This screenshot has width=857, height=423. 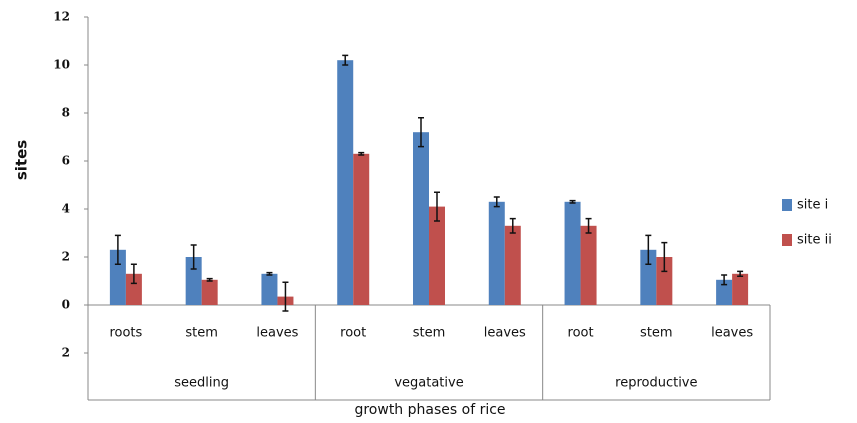 What do you see at coordinates (429, 410) in the screenshot?
I see `x-axis-title: growth phases of rice` at bounding box center [429, 410].